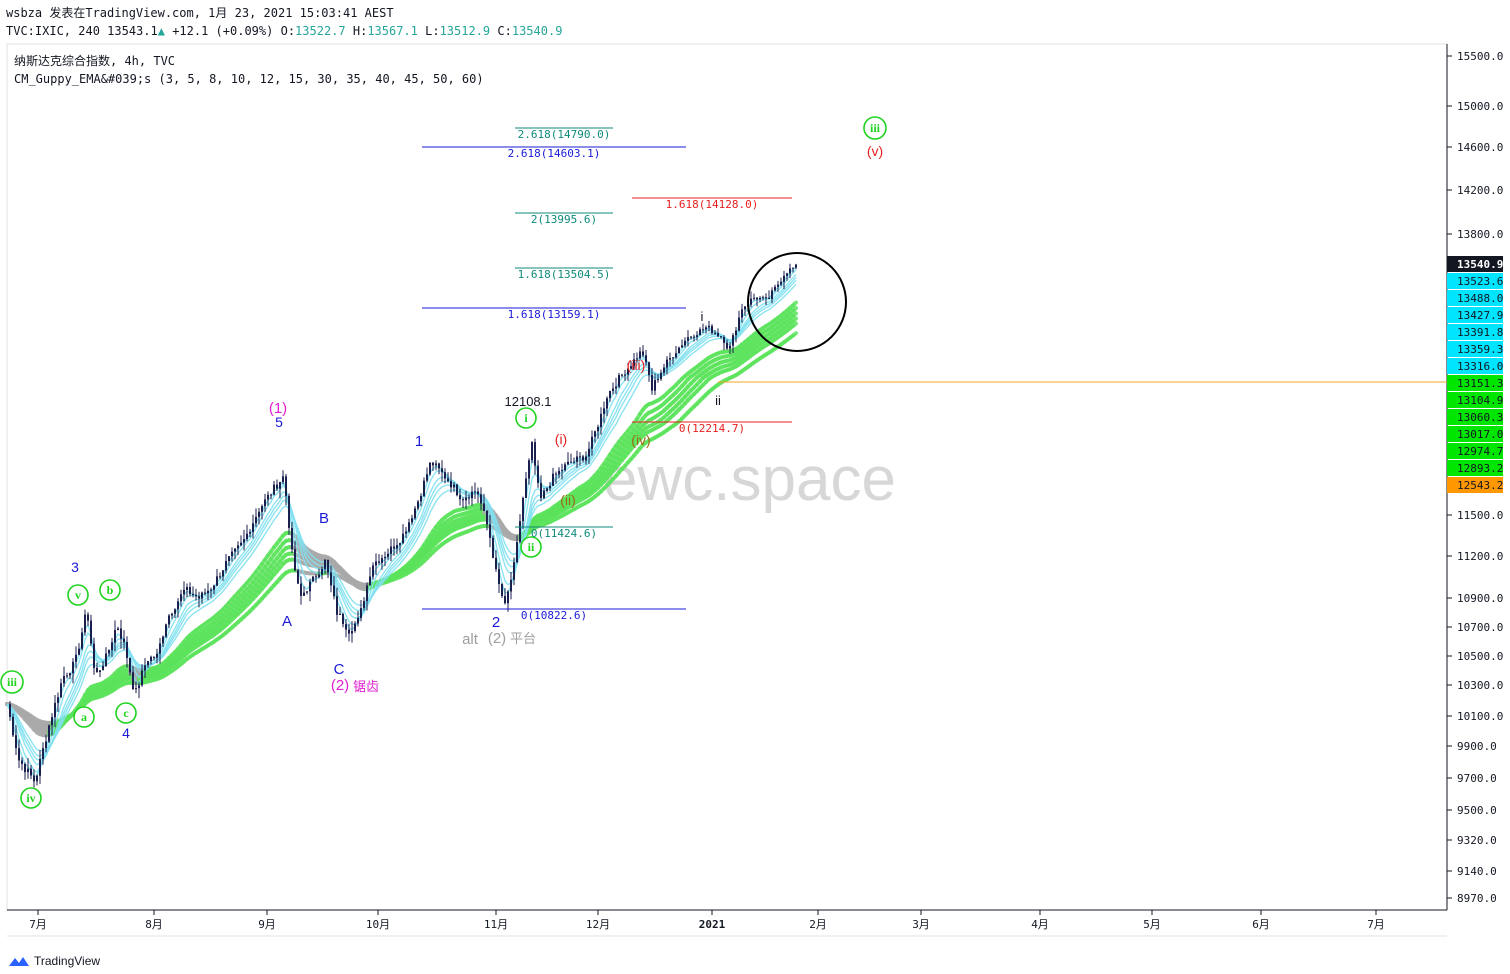  Describe the element at coordinates (19, 961) in the screenshot. I see `tradingview-logo-icon` at that location.